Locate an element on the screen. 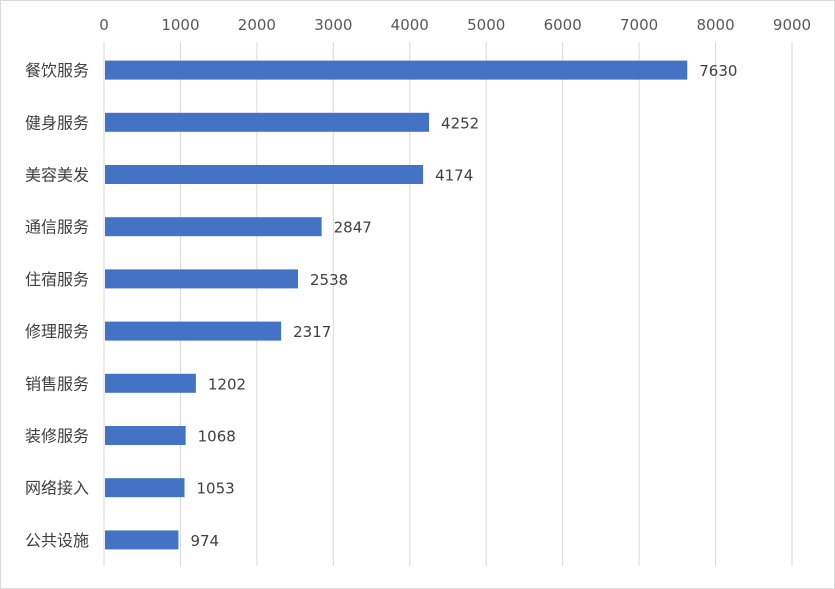 The height and width of the screenshot is (589, 835). x-tick-label: 0 is located at coordinates (104, 25).